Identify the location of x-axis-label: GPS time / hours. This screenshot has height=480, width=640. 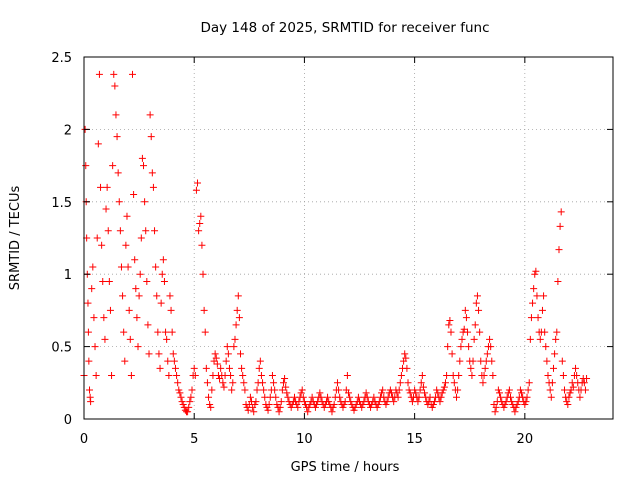
(345, 467).